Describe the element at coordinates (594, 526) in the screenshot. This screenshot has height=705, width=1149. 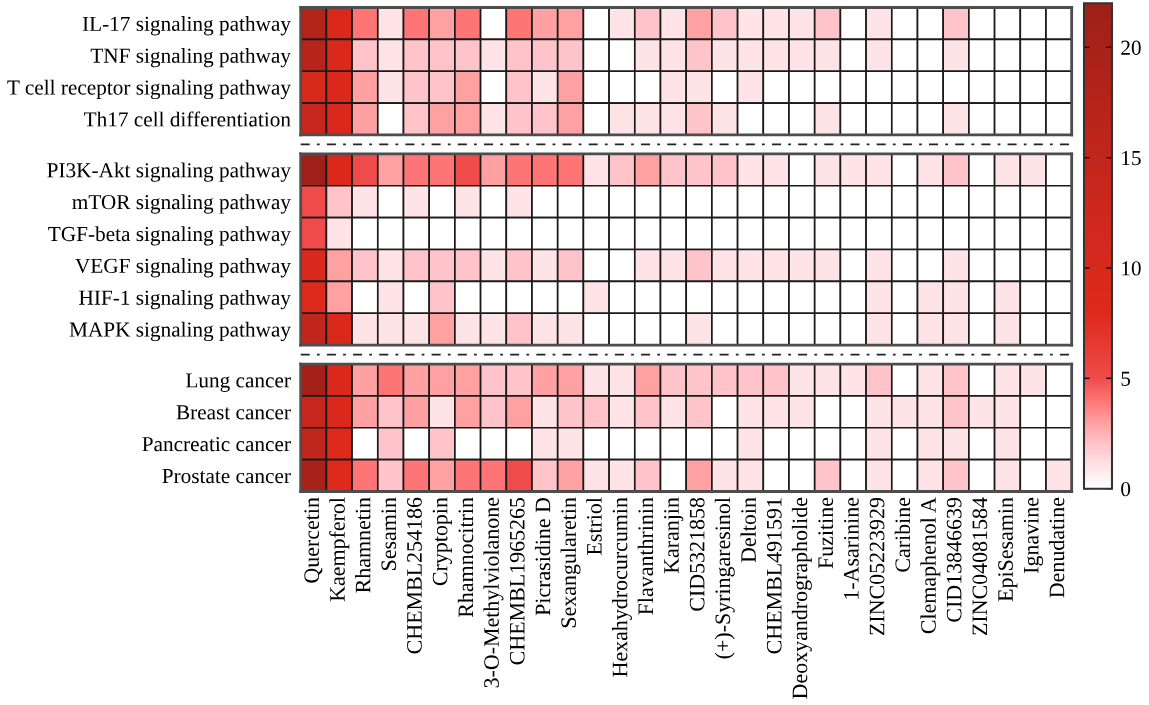
I see `x-tick-label: Estriol` at that location.